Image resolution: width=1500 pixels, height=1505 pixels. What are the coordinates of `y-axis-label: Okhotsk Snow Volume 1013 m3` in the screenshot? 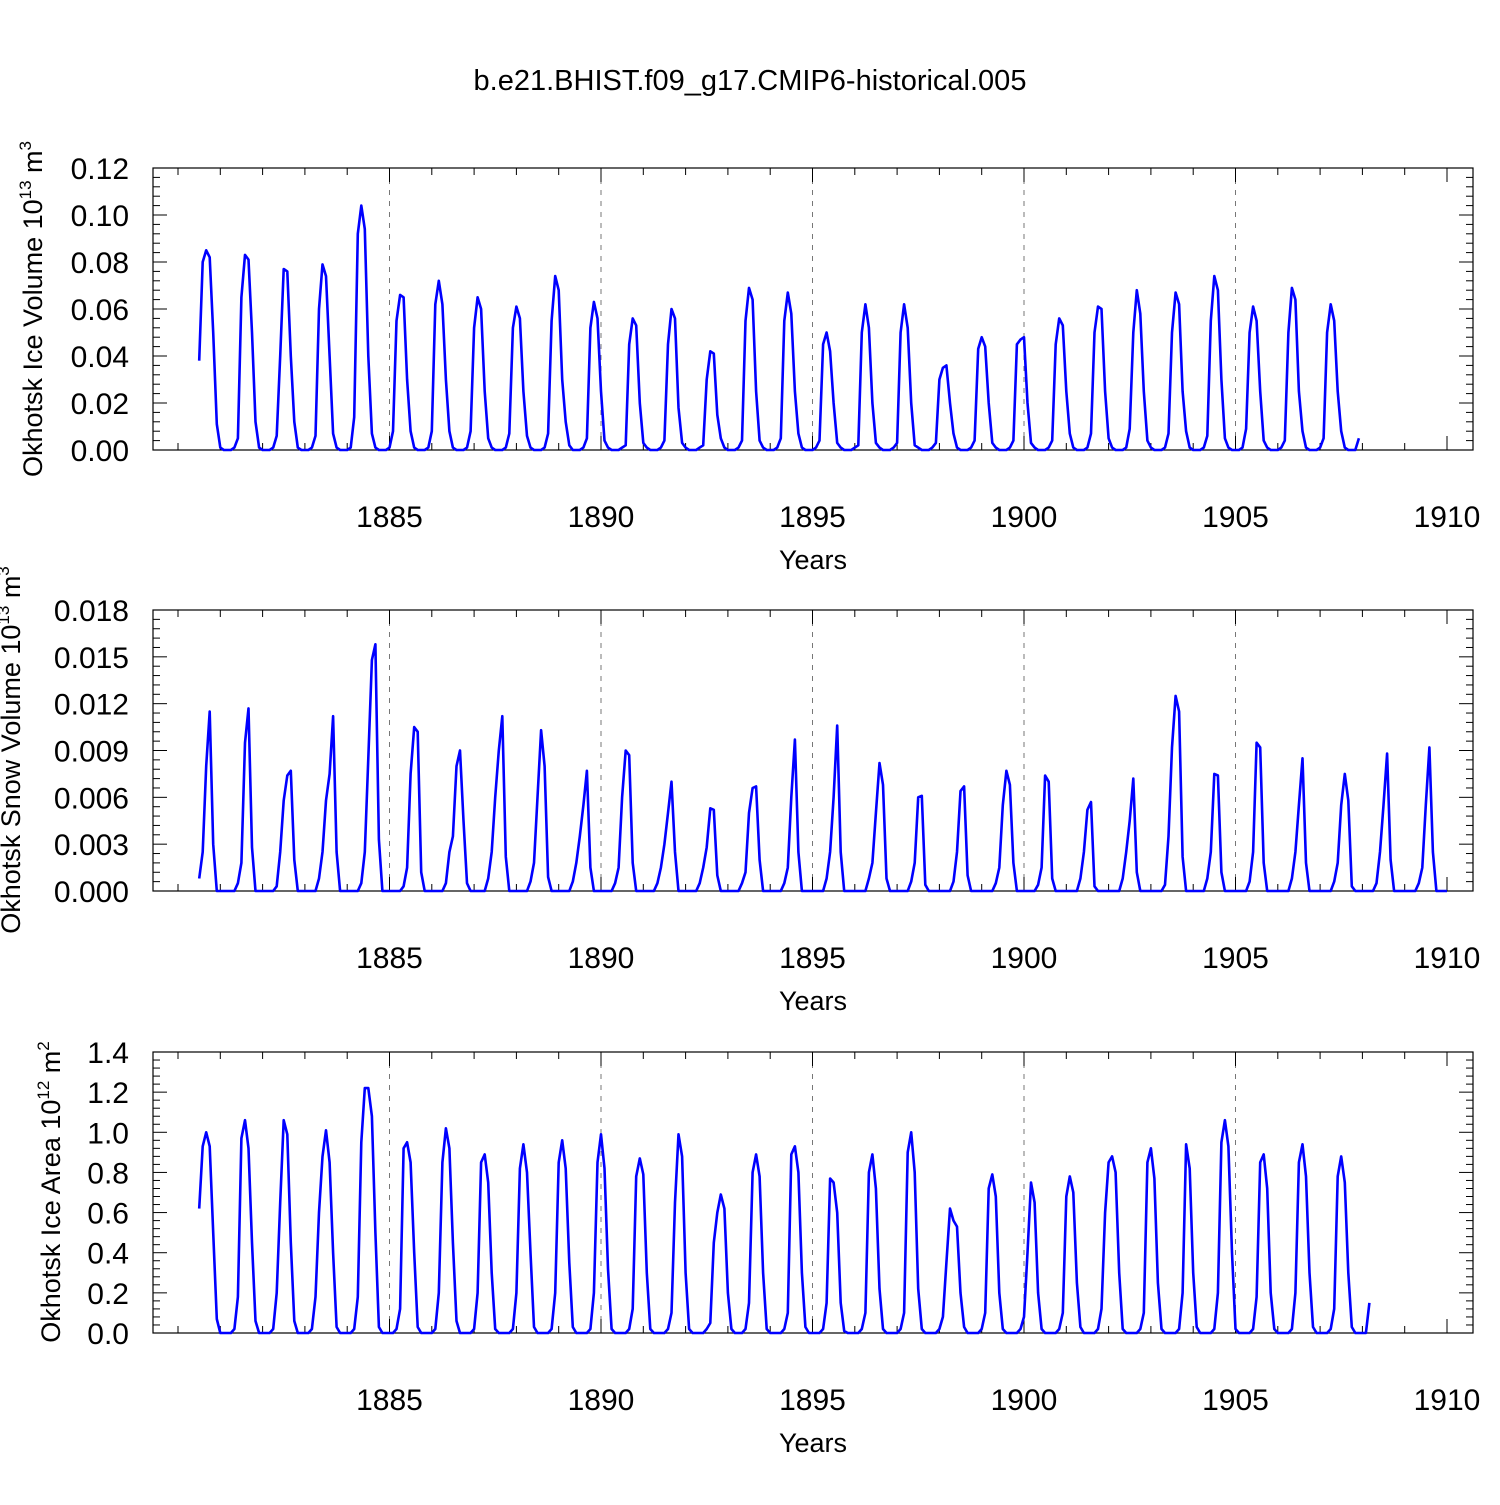 It's located at (13, 750).